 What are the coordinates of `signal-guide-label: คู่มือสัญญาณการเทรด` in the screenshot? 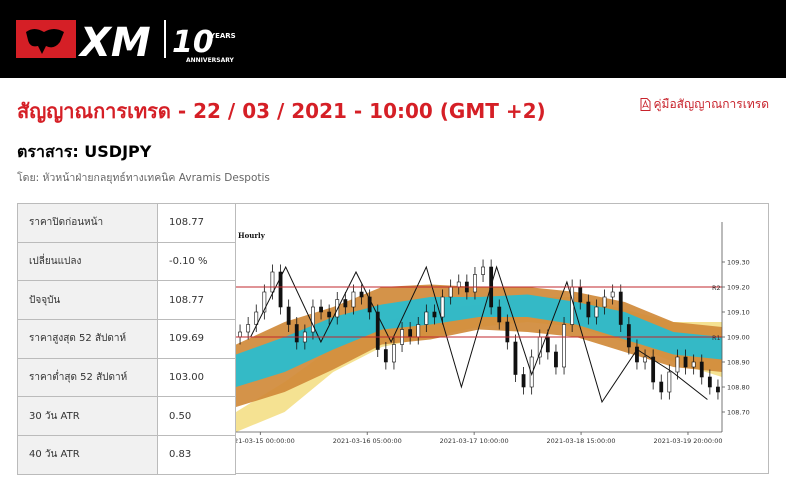 It's located at (711, 104).